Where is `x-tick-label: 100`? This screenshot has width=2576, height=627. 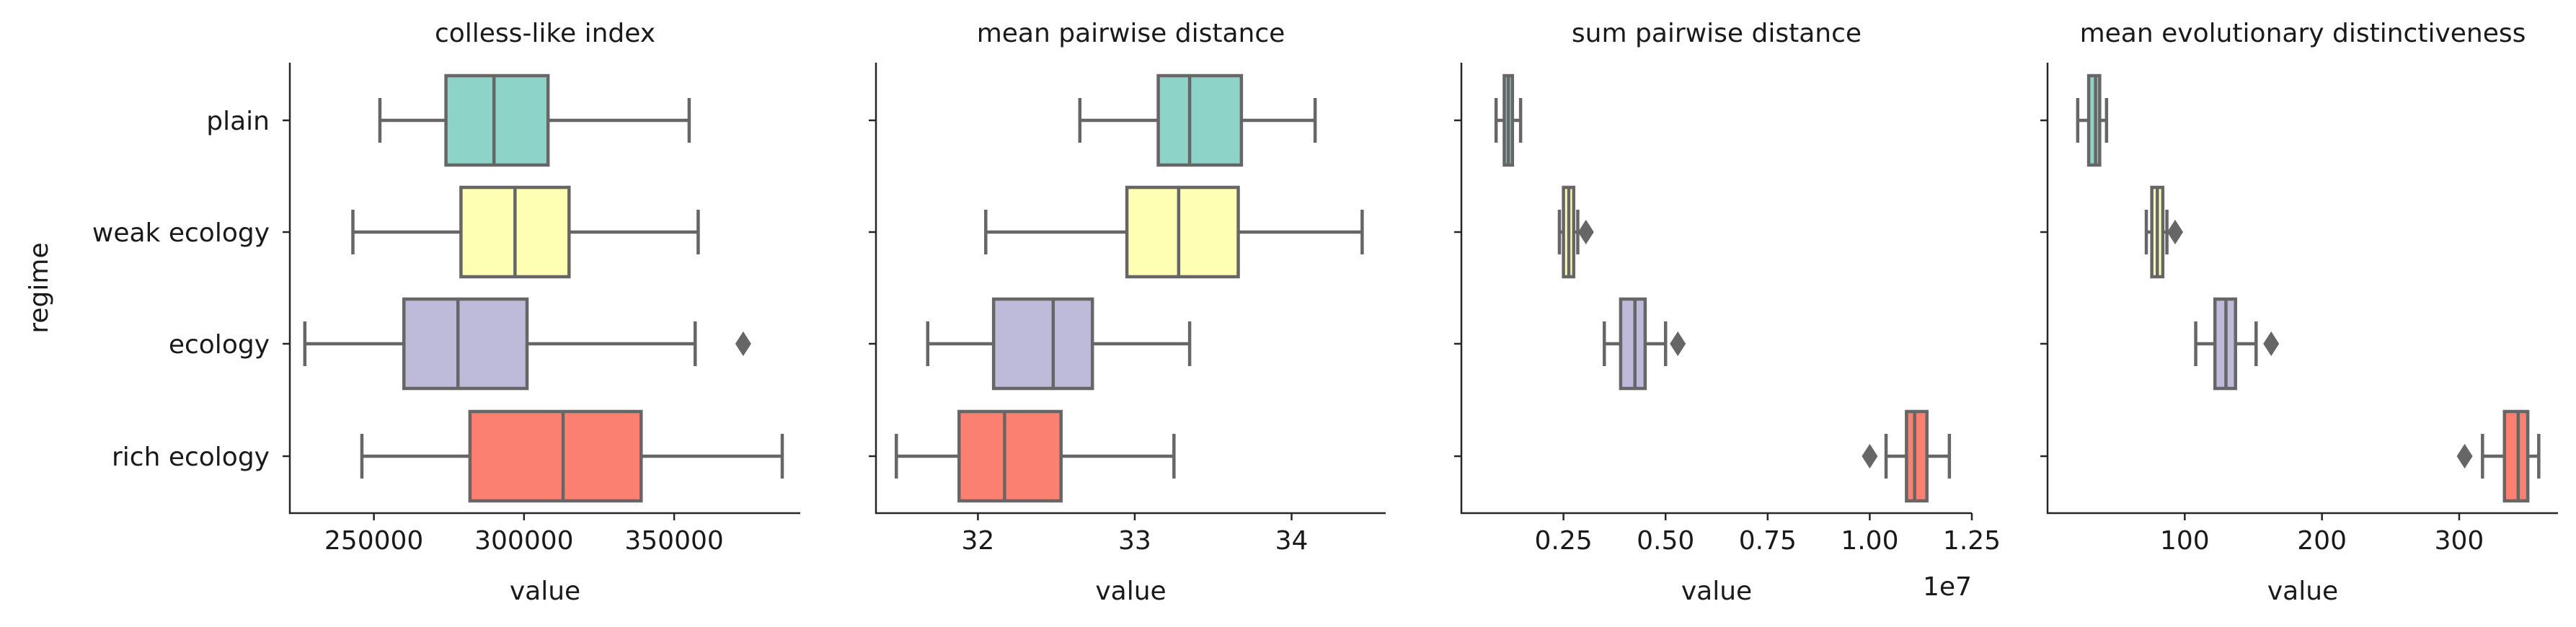
x-tick-label: 100 is located at coordinates (2185, 541).